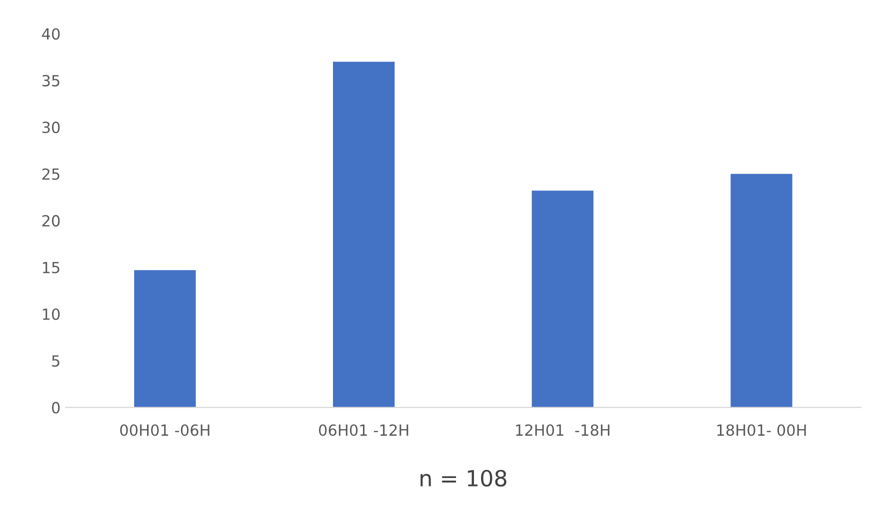 The height and width of the screenshot is (519, 874). I want to click on y-tick-label: 0, so click(56, 408).